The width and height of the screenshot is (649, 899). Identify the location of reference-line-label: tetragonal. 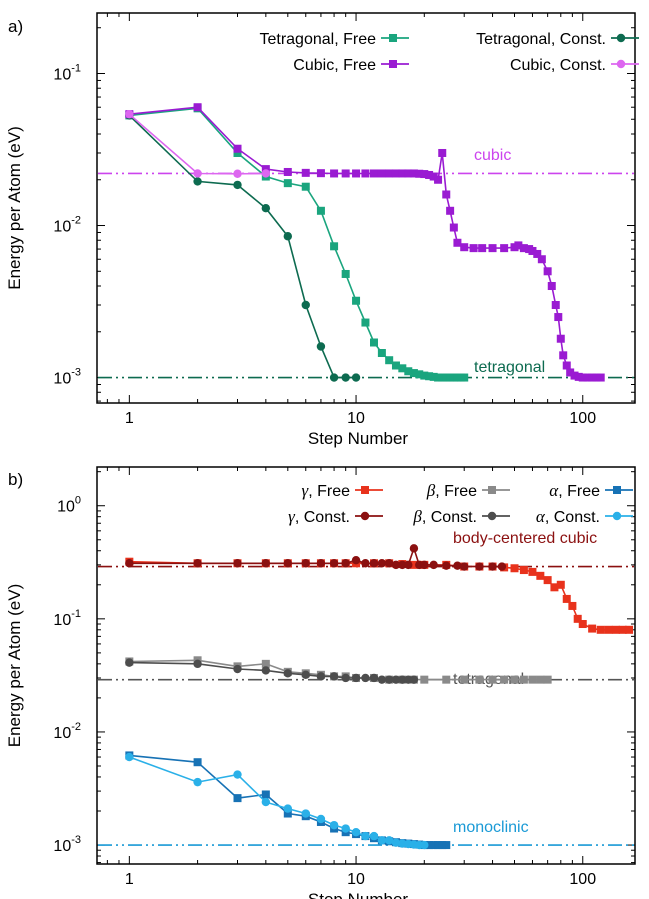
(509, 367).